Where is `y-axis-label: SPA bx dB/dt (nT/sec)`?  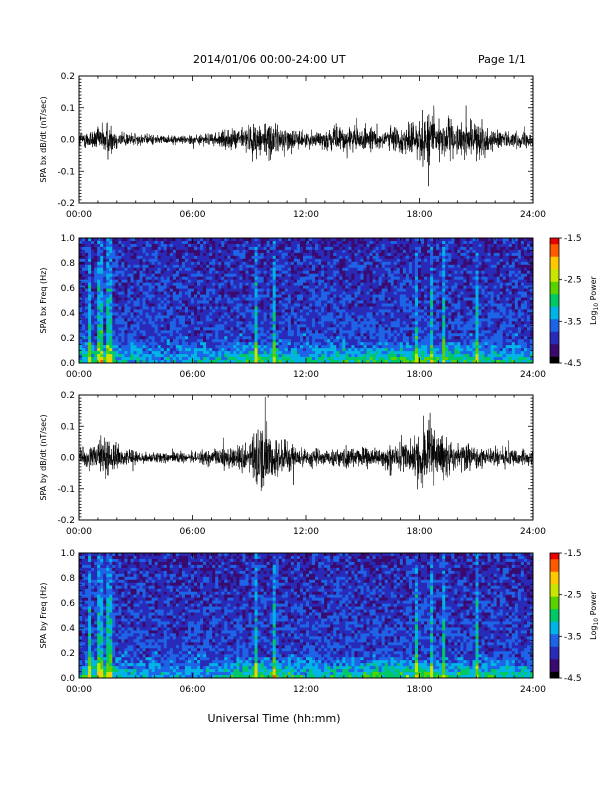 y-axis-label: SPA bx dB/dt (nT/sec) is located at coordinates (43, 139).